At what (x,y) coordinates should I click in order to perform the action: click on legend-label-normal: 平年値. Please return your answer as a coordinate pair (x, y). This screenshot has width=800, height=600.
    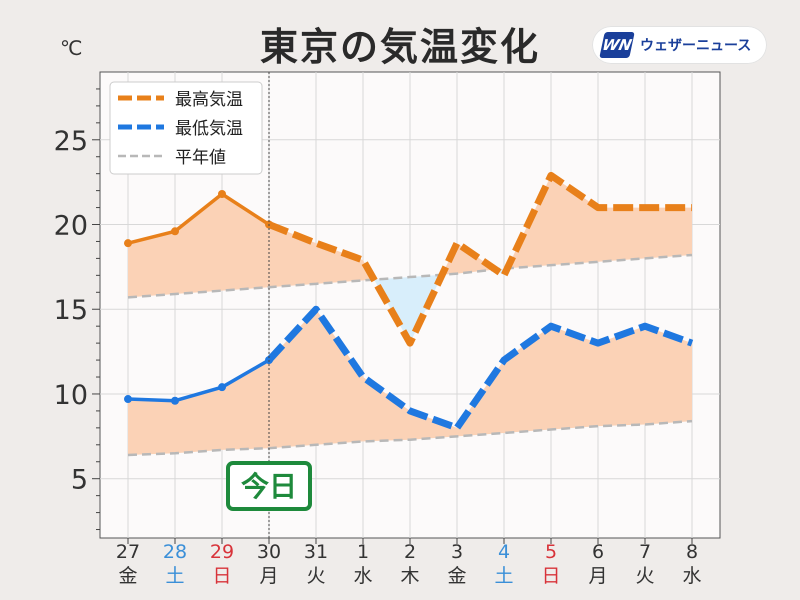
    Looking at the image, I should click on (200, 158).